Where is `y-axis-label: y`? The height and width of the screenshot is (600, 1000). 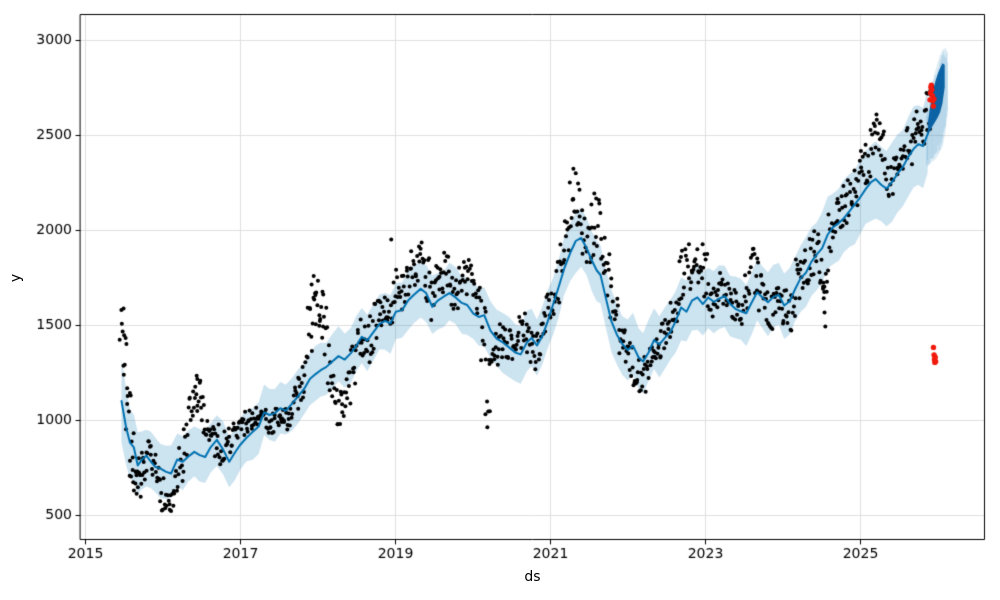
y-axis-label: y is located at coordinates (16, 278).